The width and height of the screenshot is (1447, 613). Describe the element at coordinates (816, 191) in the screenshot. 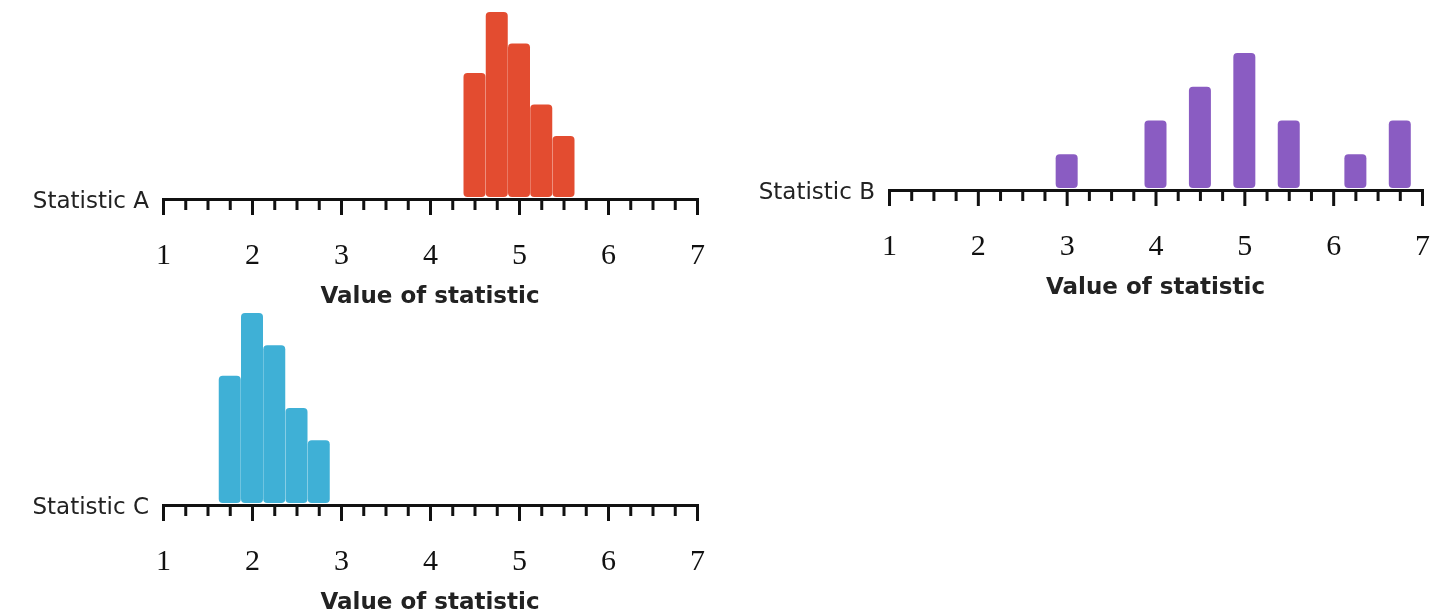

I see `y-axis-title: Statistic B` at that location.